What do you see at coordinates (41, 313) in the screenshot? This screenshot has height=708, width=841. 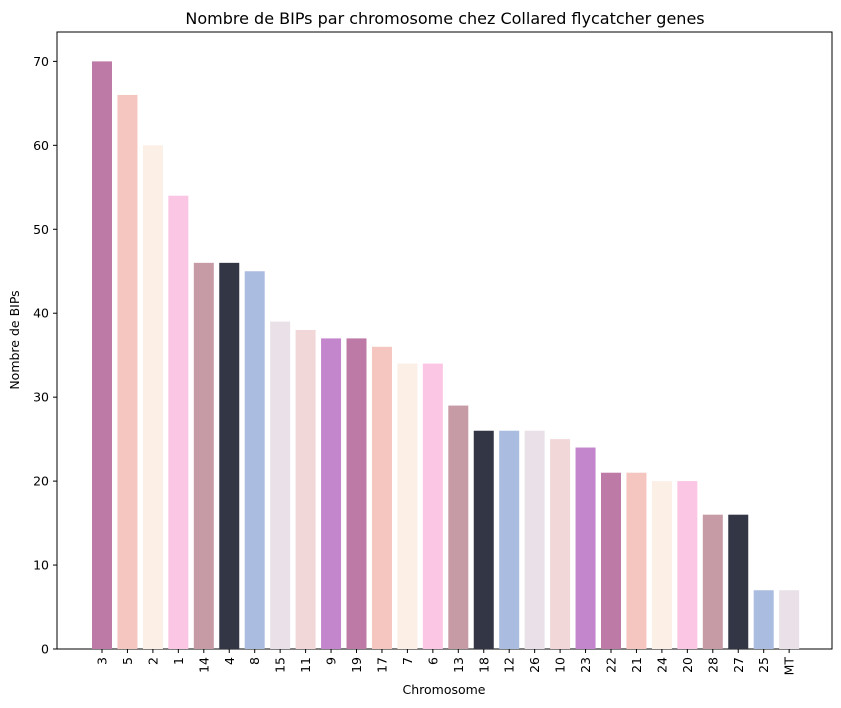 I see `y-tick-label: 40` at bounding box center [41, 313].